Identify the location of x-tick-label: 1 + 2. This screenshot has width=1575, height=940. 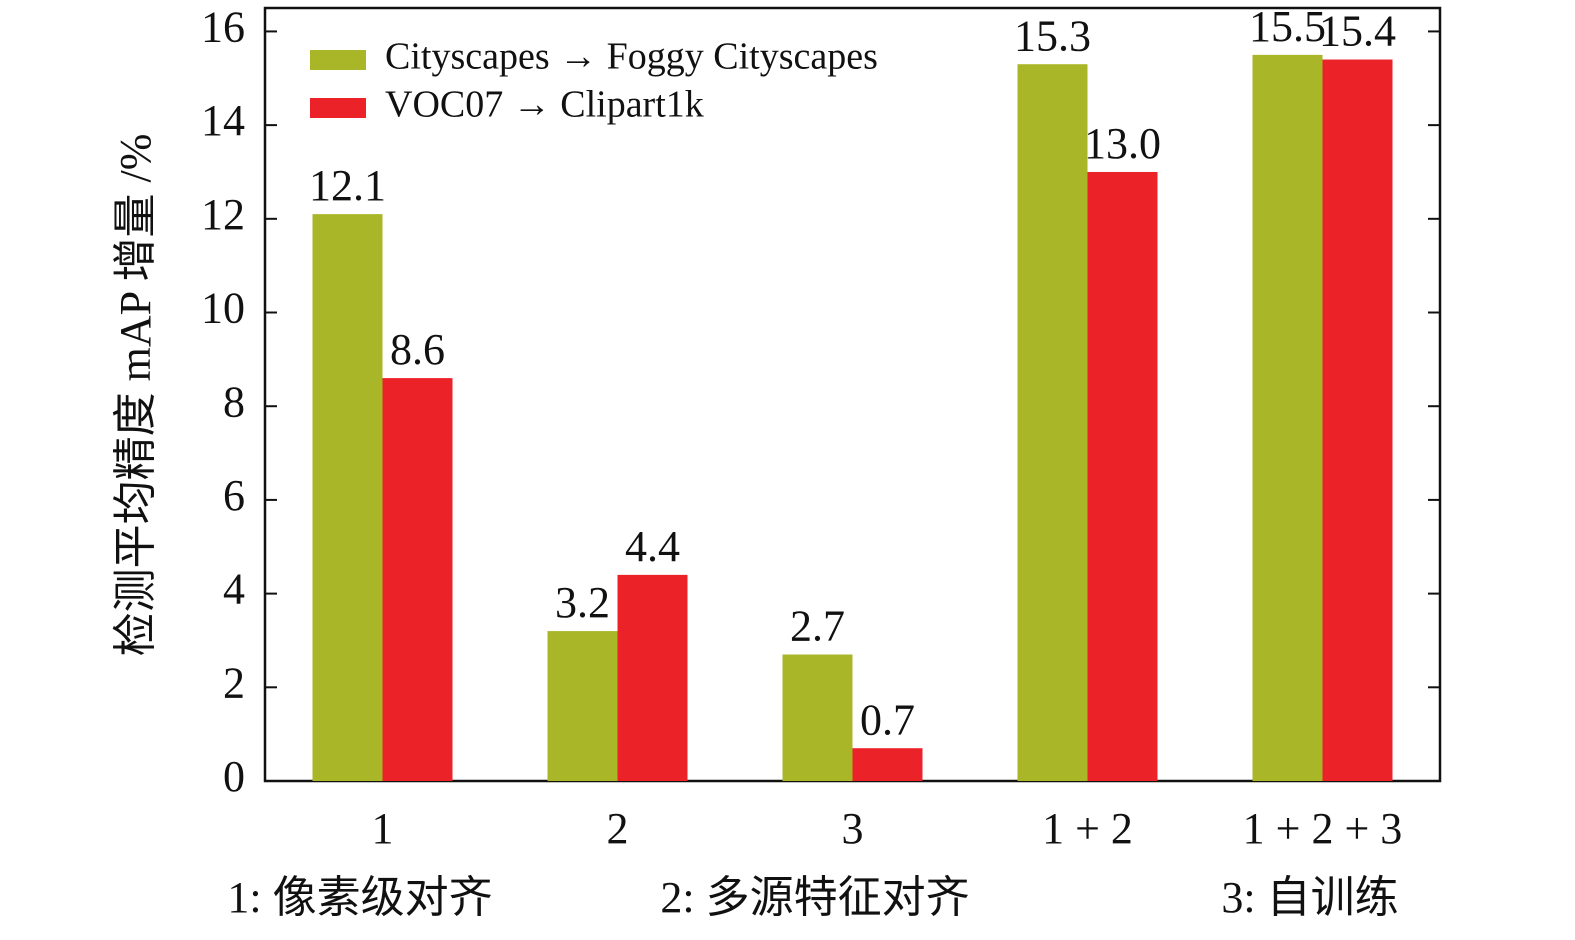
(1087, 828).